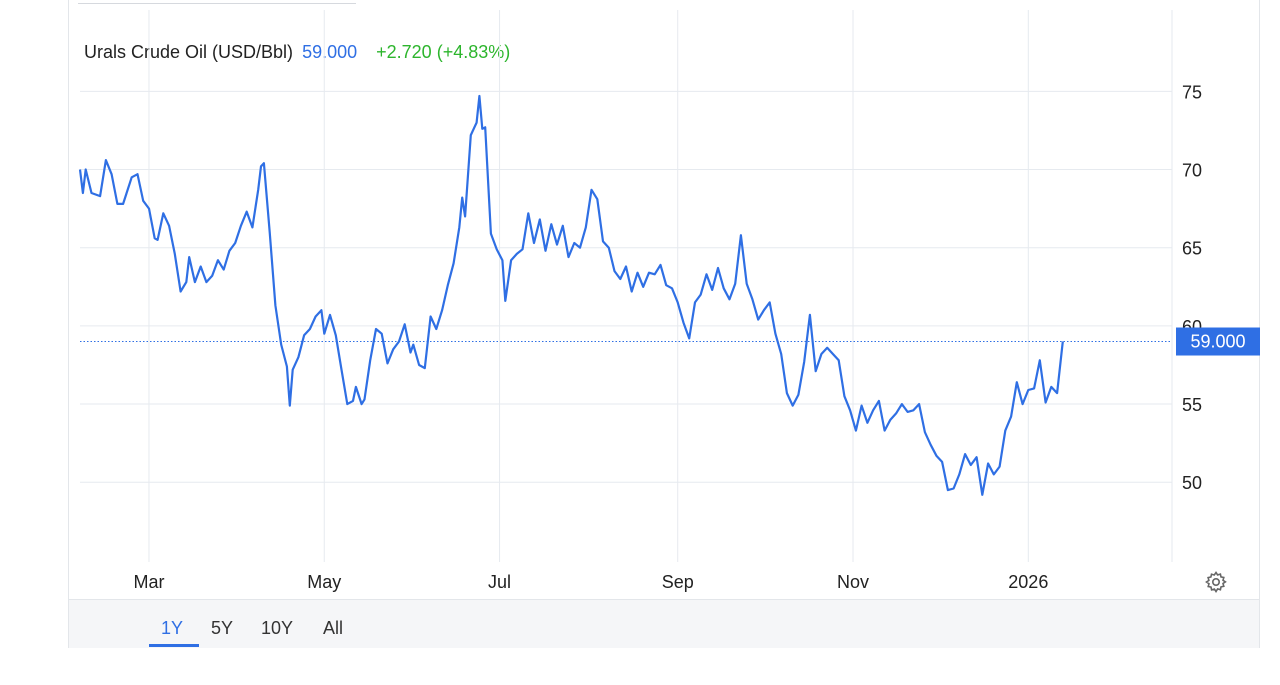  I want to click on x-tick-label: Jul, so click(499, 582).